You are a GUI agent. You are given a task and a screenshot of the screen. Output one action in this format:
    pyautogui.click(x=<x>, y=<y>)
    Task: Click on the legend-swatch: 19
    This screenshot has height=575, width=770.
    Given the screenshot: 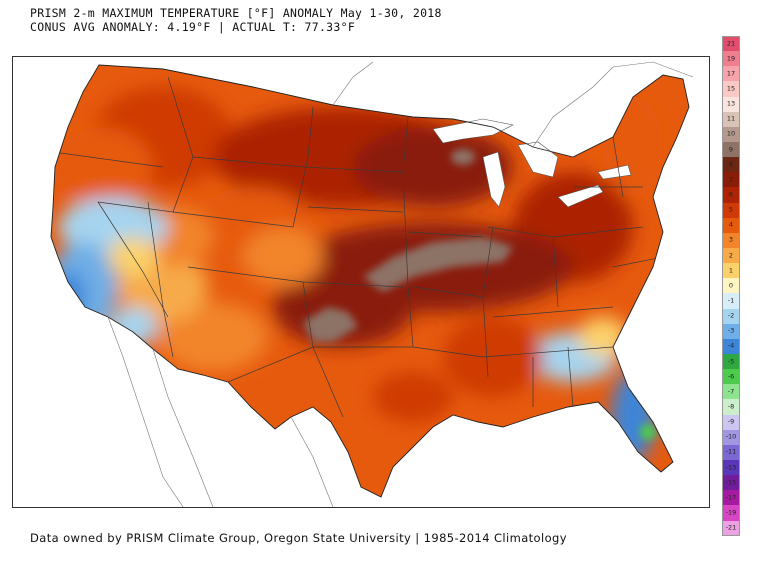 What is the action you would take?
    pyautogui.click(x=731, y=59)
    